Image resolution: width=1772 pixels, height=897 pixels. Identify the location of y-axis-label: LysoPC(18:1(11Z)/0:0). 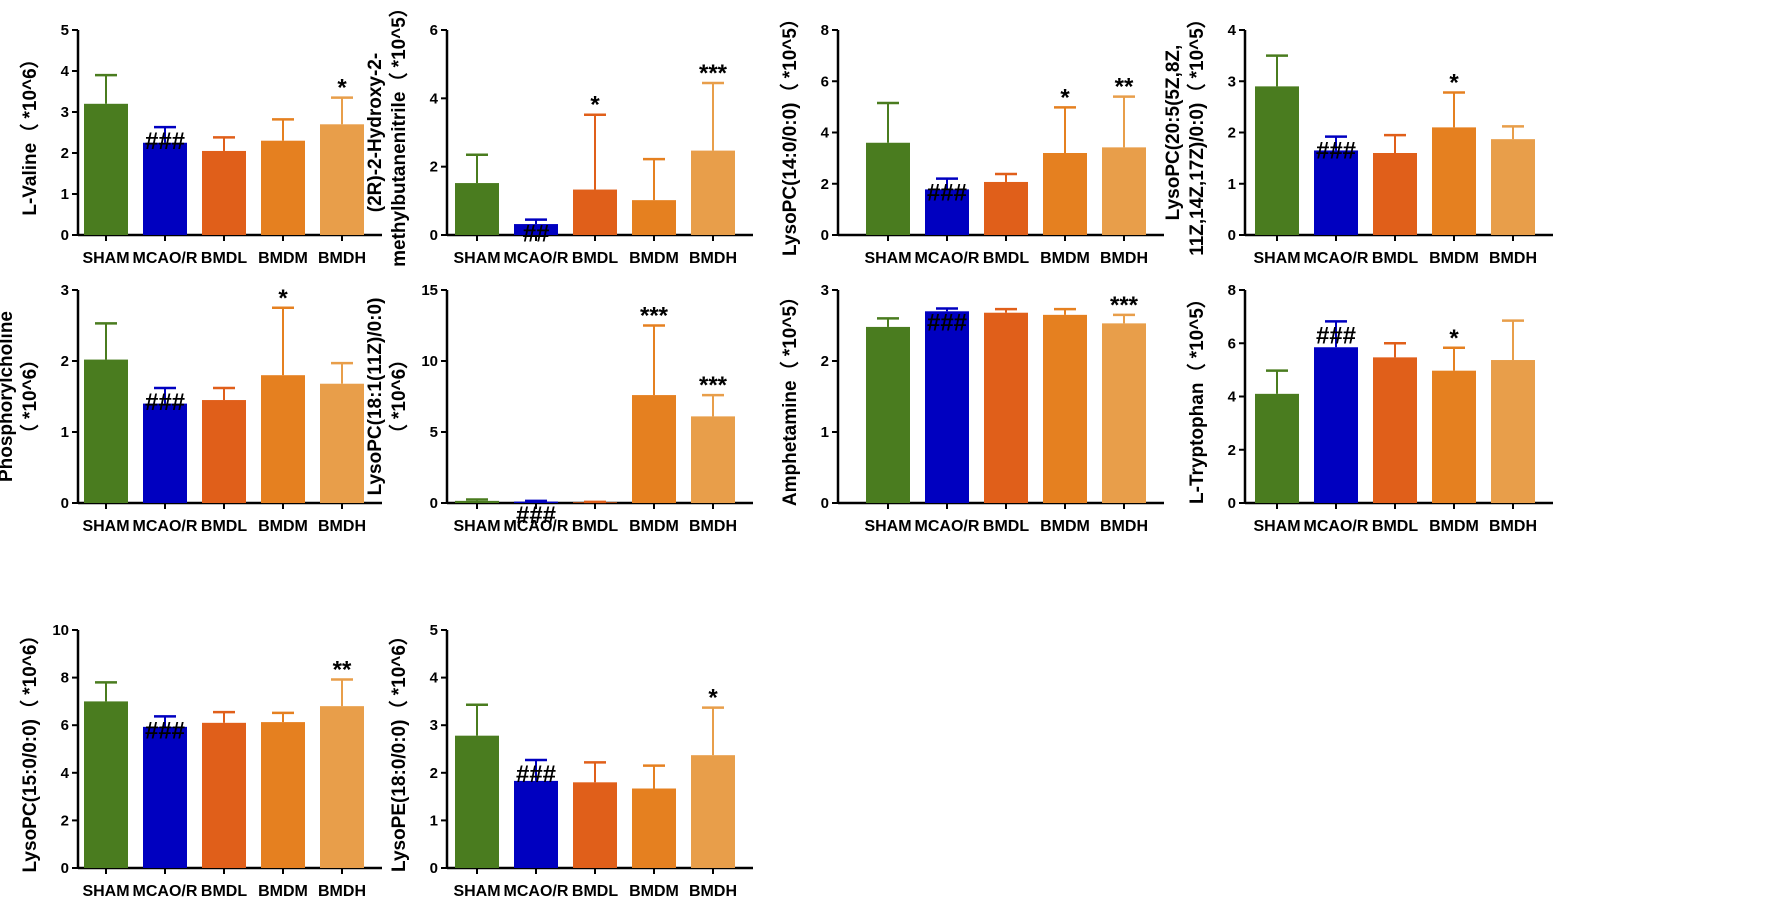
(375, 397).